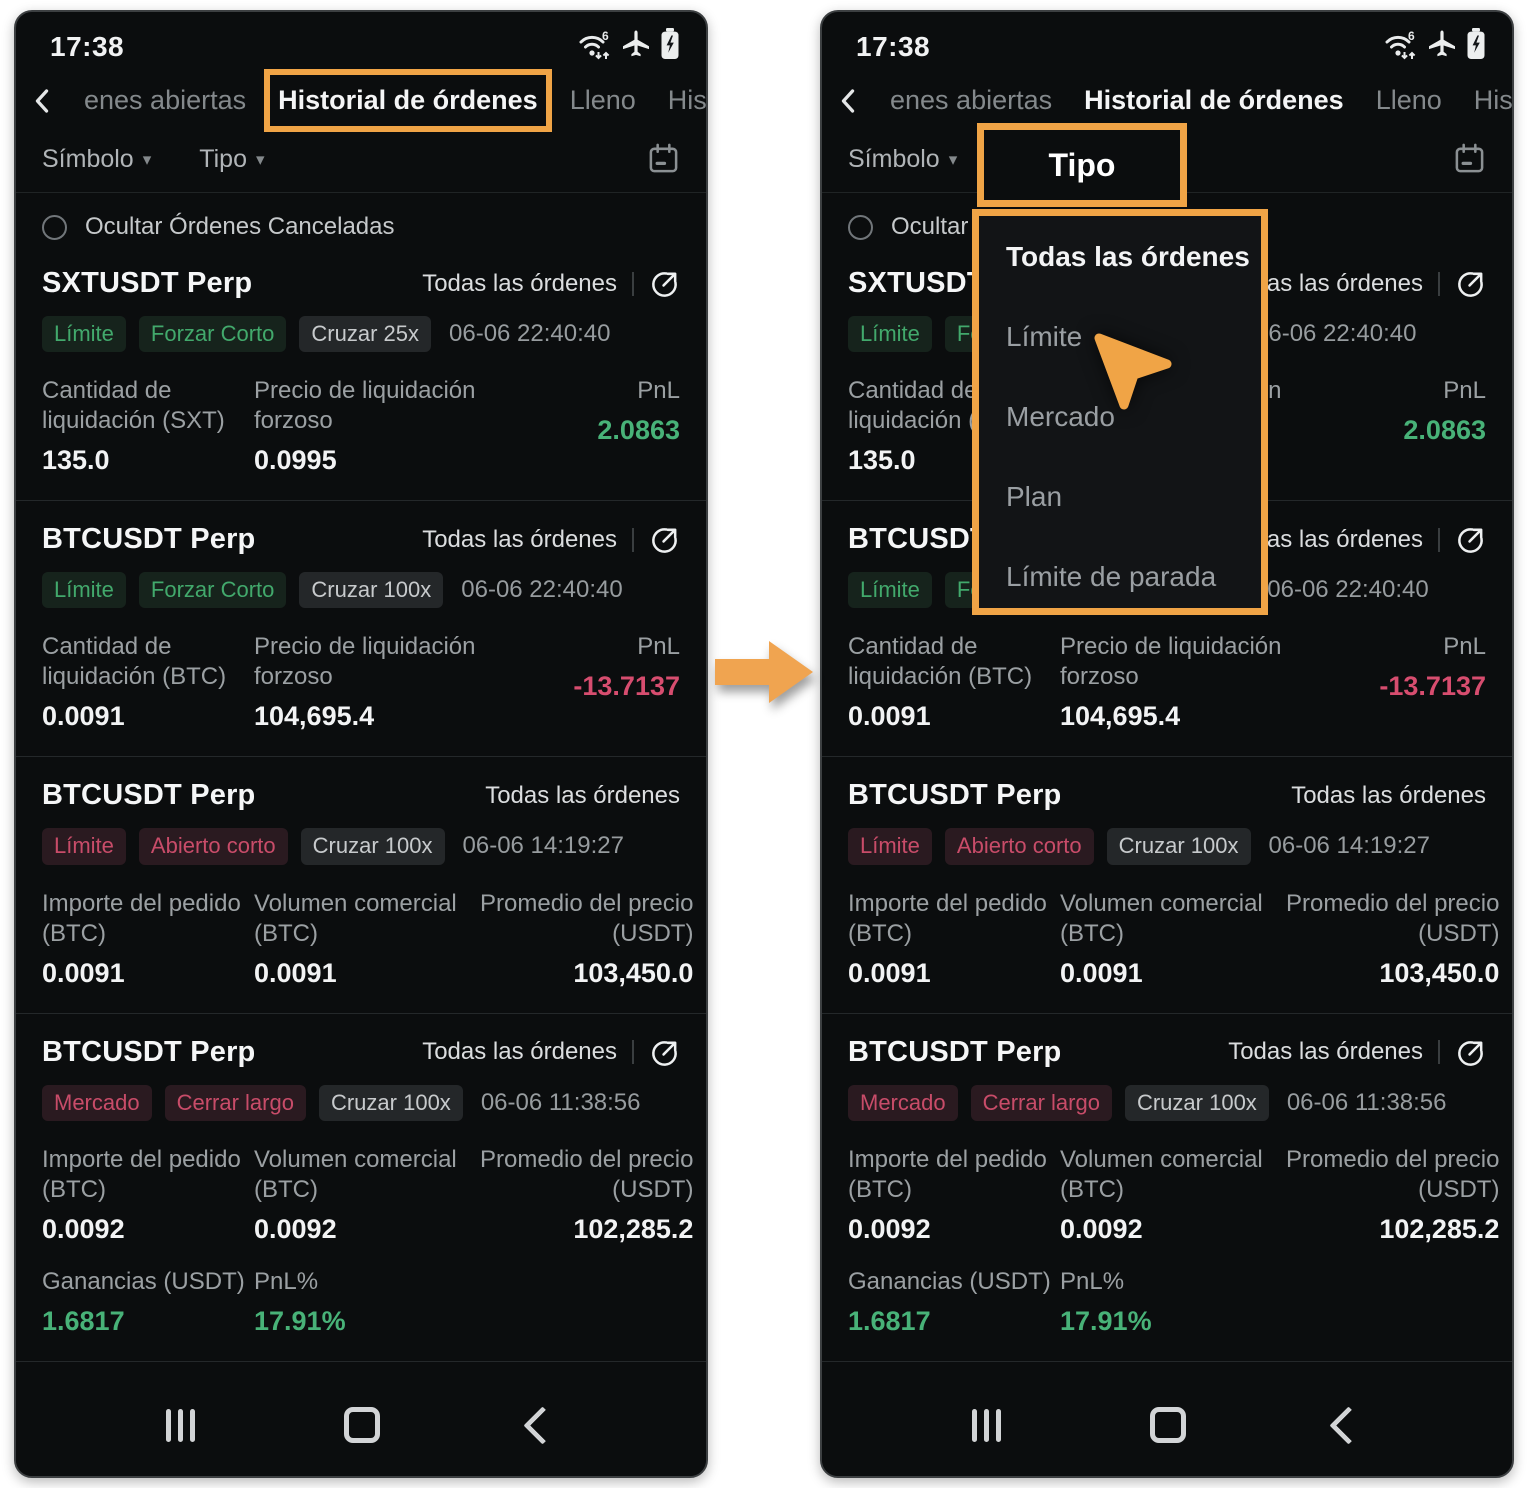  I want to click on order-side-chip: Forzar Corto, so click(212, 334).